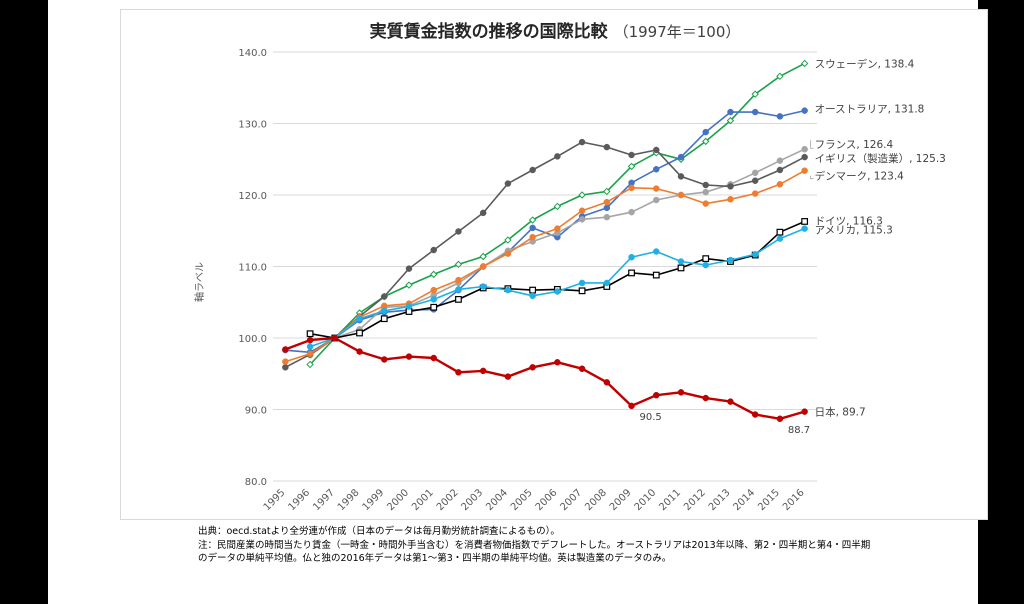 The image size is (1024, 604). I want to click on annotation-label: 90.5, so click(651, 417).